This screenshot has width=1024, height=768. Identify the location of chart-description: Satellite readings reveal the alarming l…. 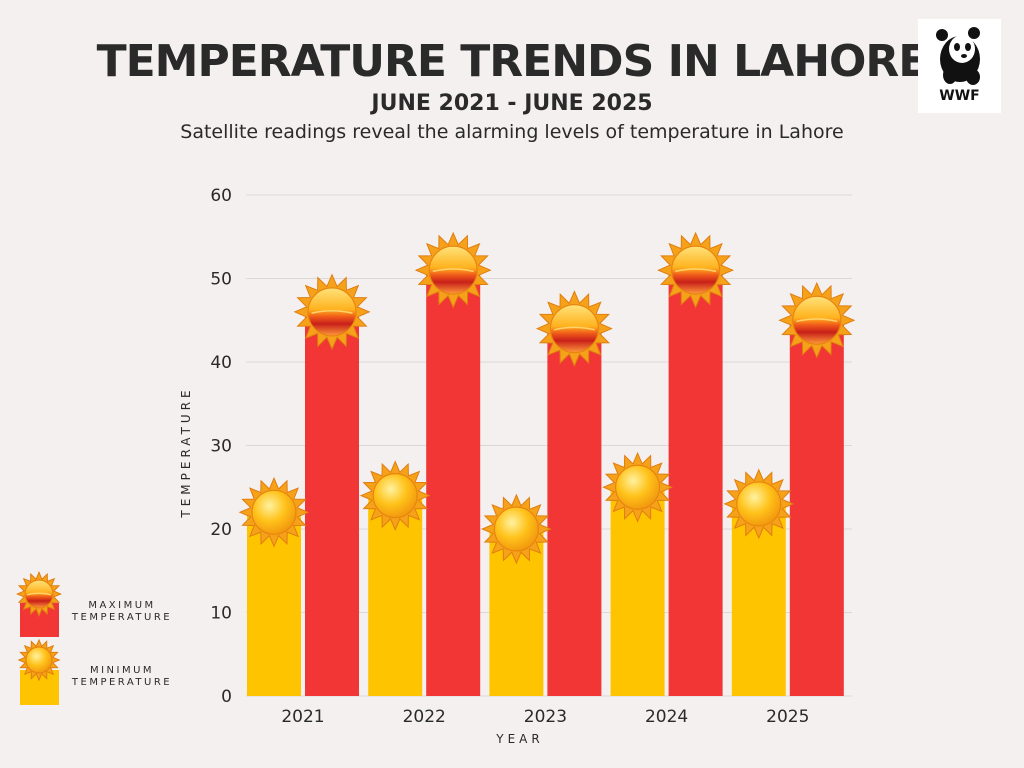
(512, 132).